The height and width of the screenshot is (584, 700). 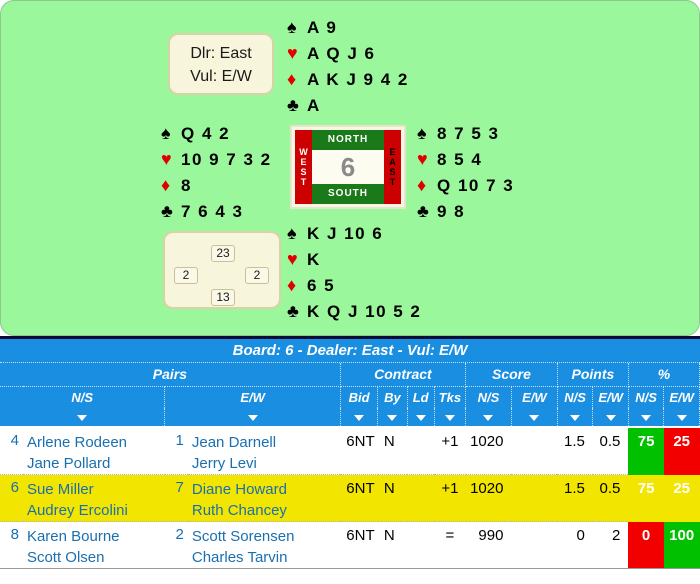 I want to click on subheader-pct-ns: N/S, so click(x=646, y=397).